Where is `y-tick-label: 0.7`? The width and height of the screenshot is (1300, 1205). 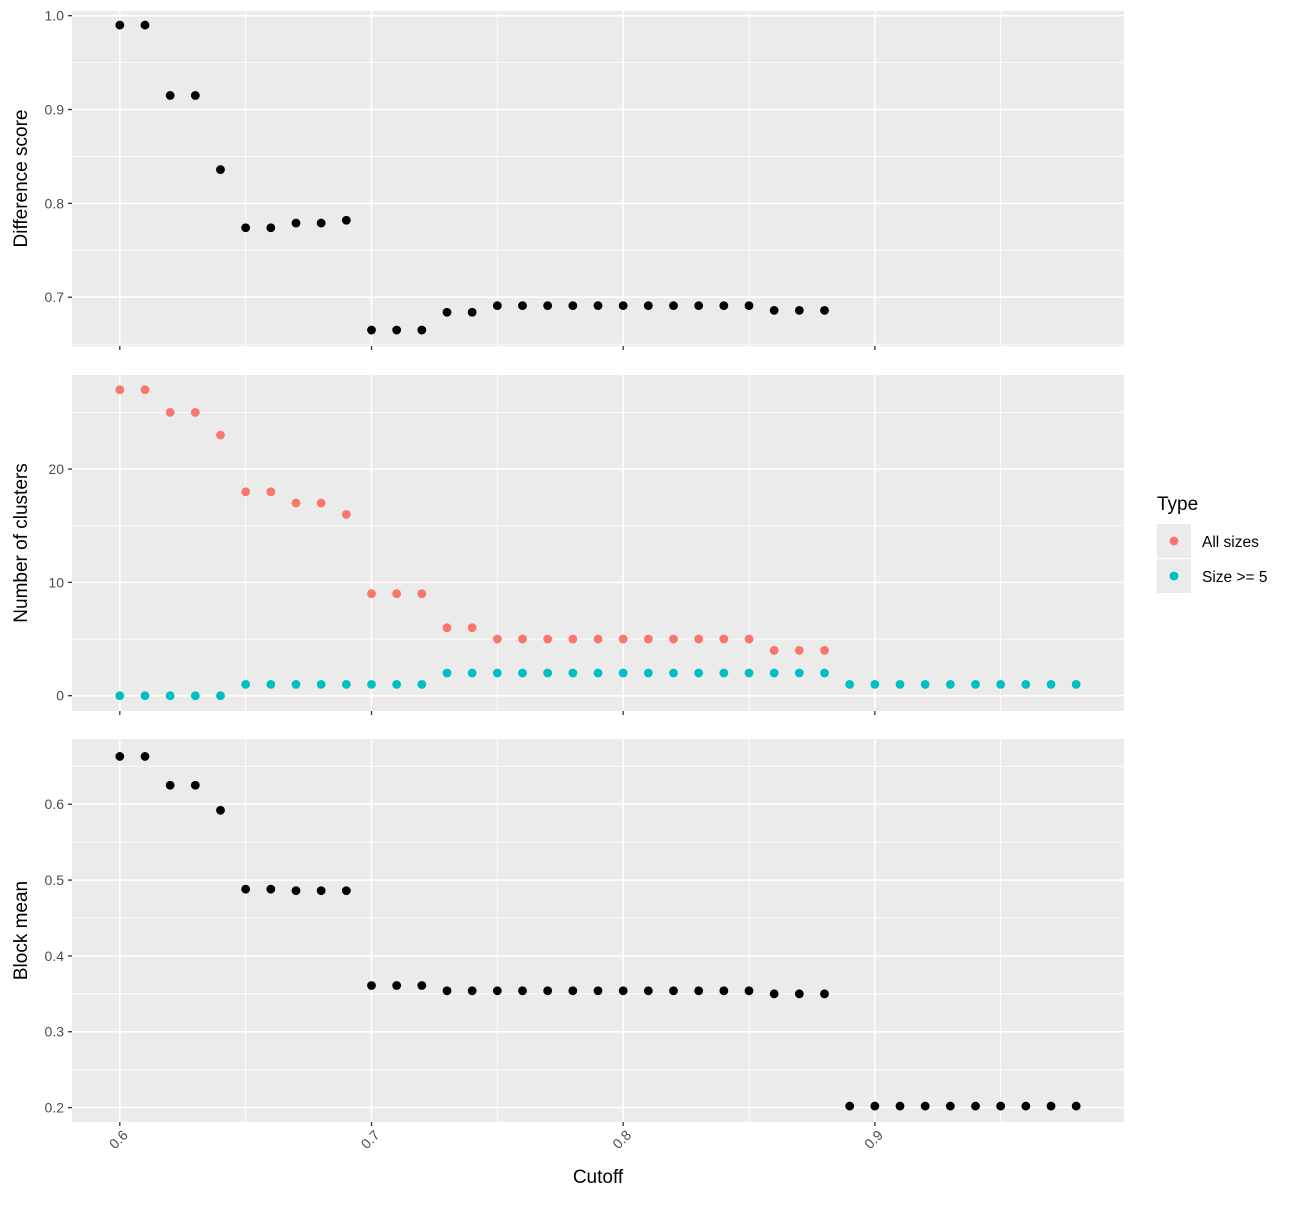
y-tick-label: 0.7 is located at coordinates (55, 297).